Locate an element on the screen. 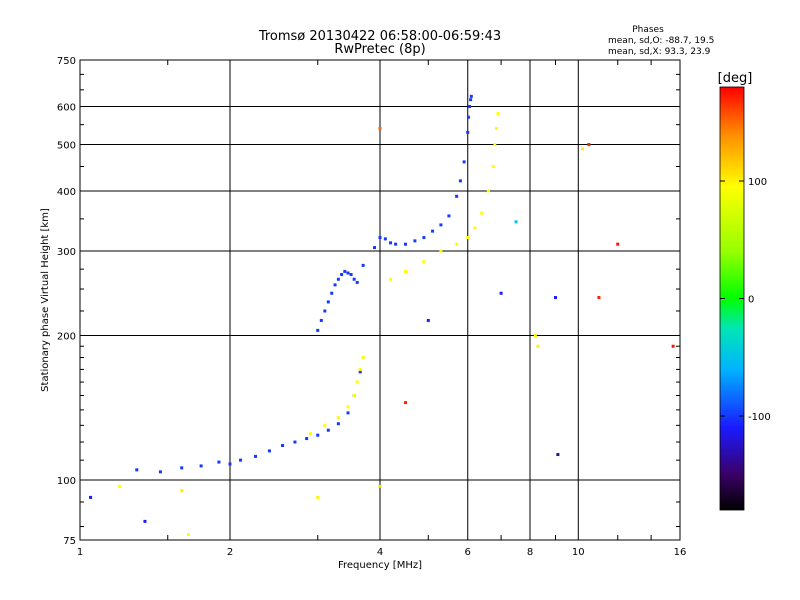 The height and width of the screenshot is (600, 800). y-tick-label-600: 600 is located at coordinates (66, 108).